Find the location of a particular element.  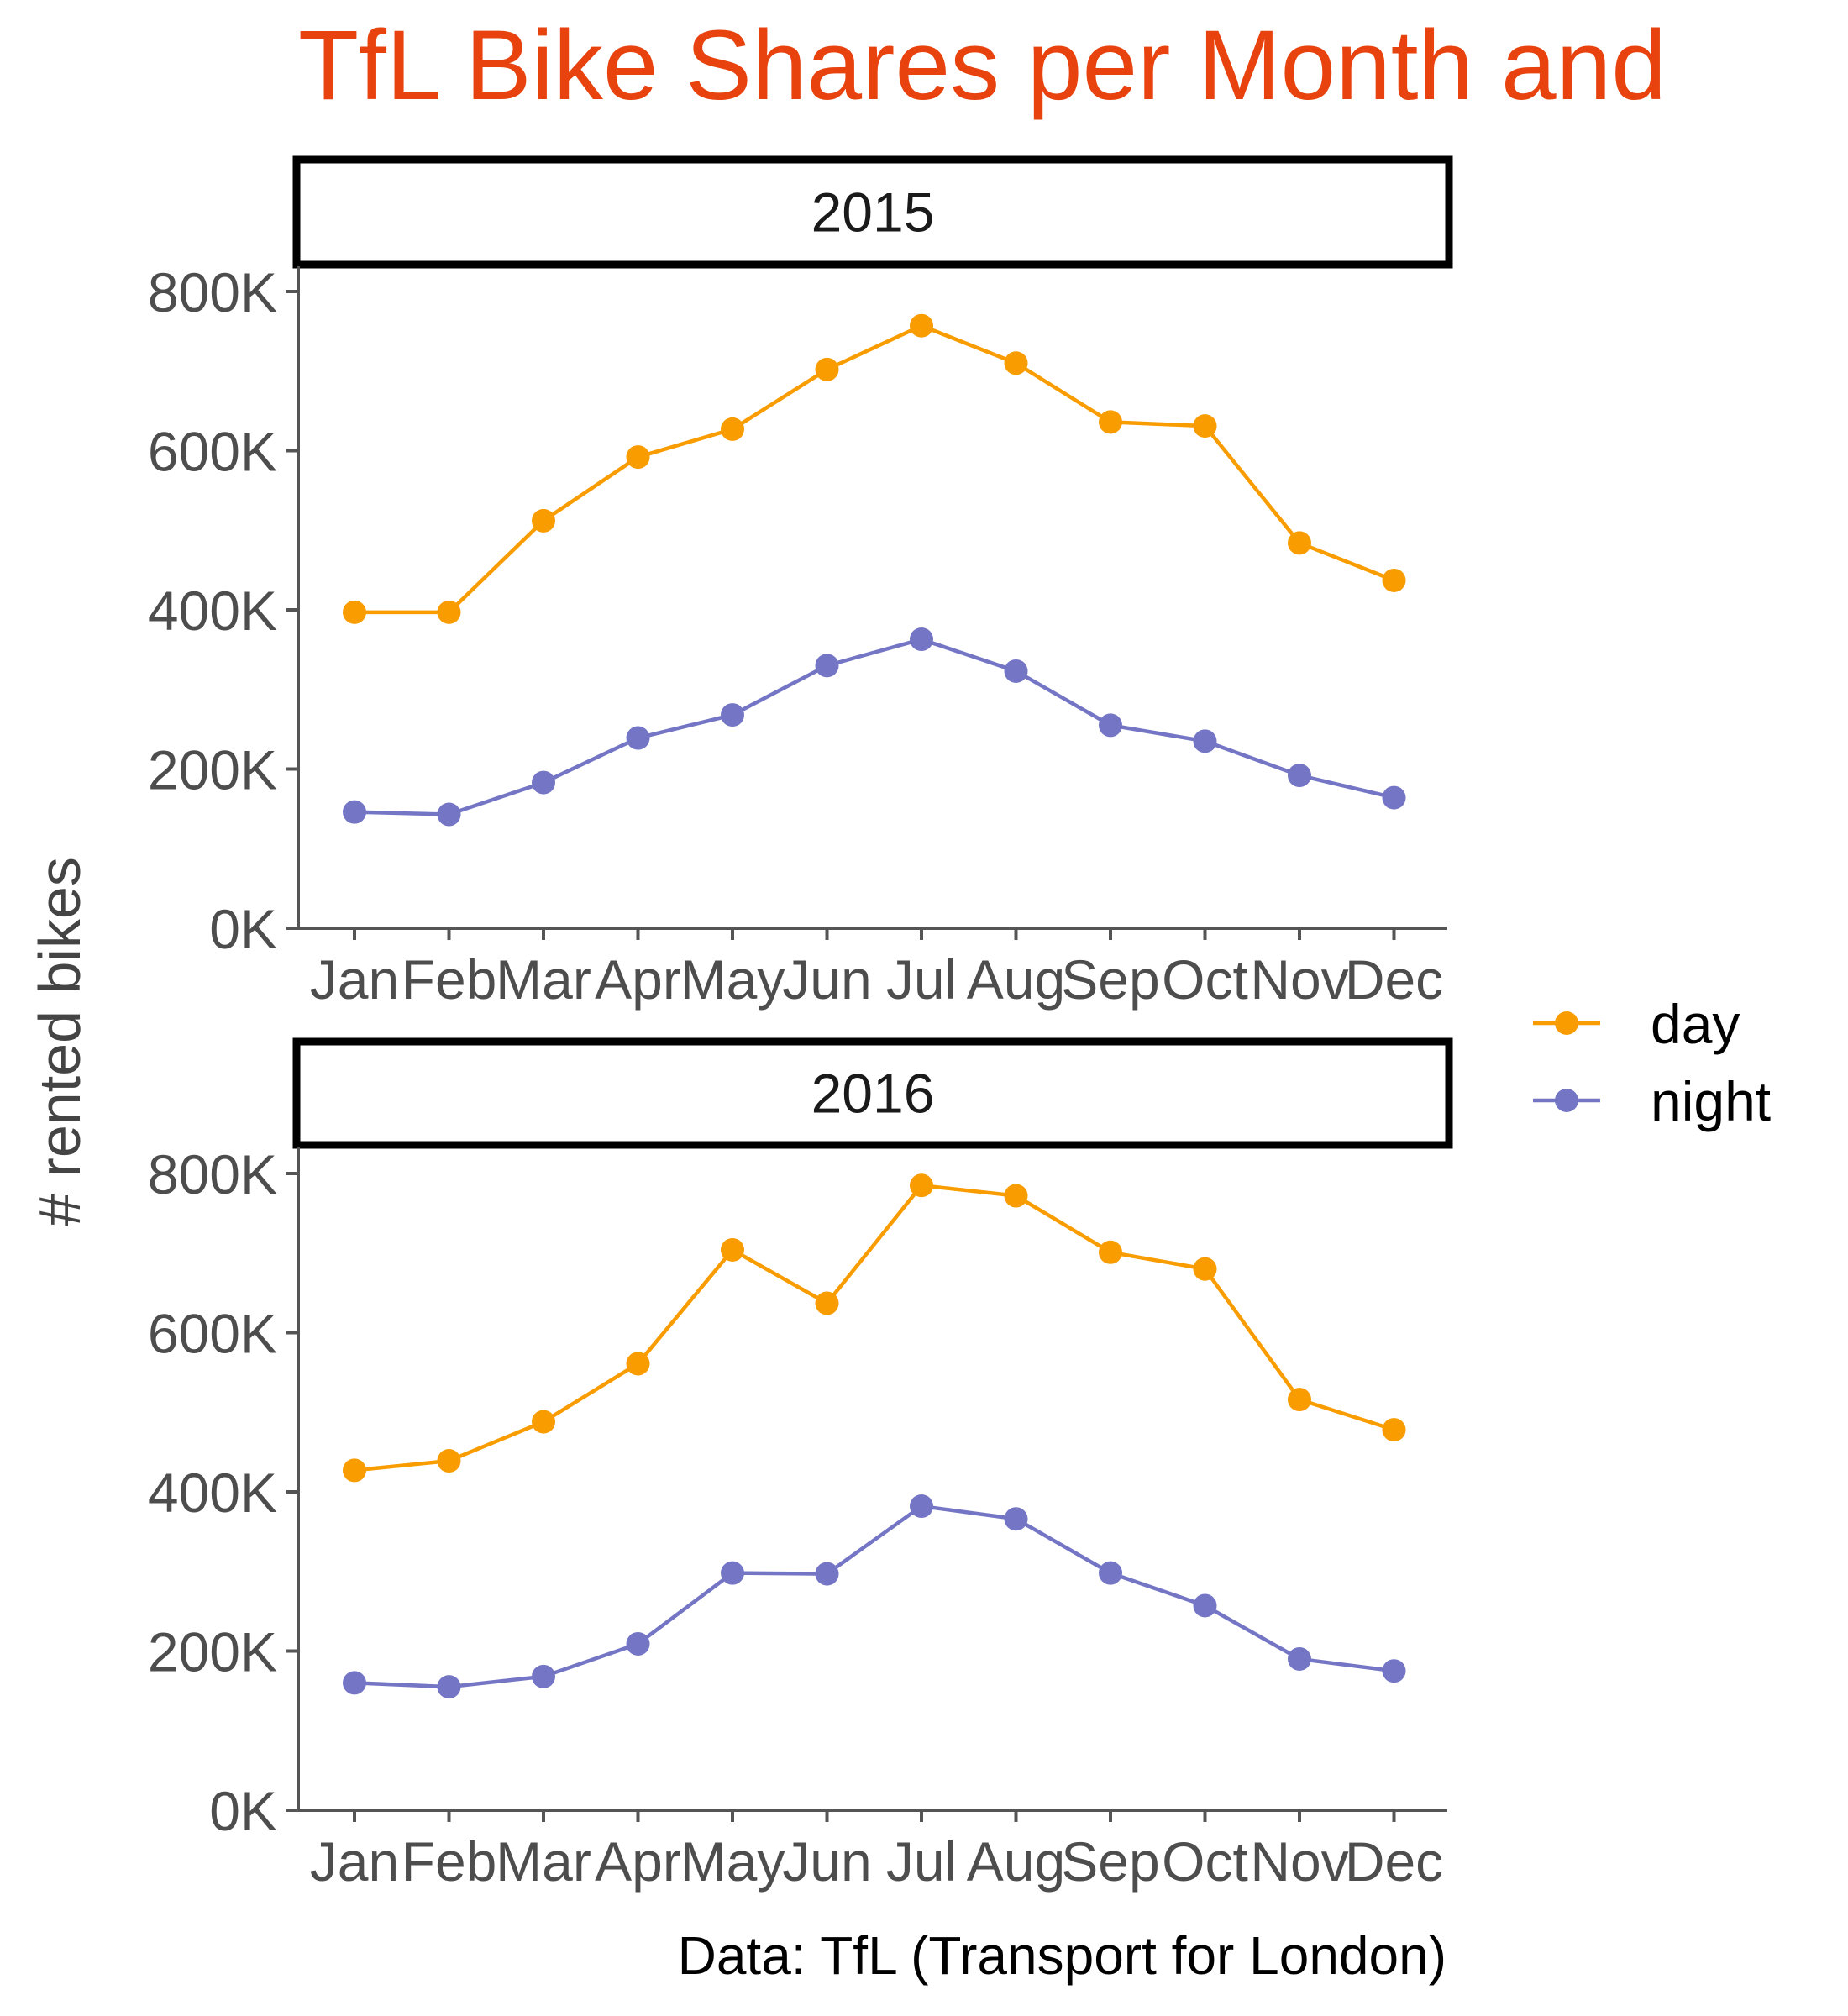

facet-strip-label: 2016 is located at coordinates (873, 1094).